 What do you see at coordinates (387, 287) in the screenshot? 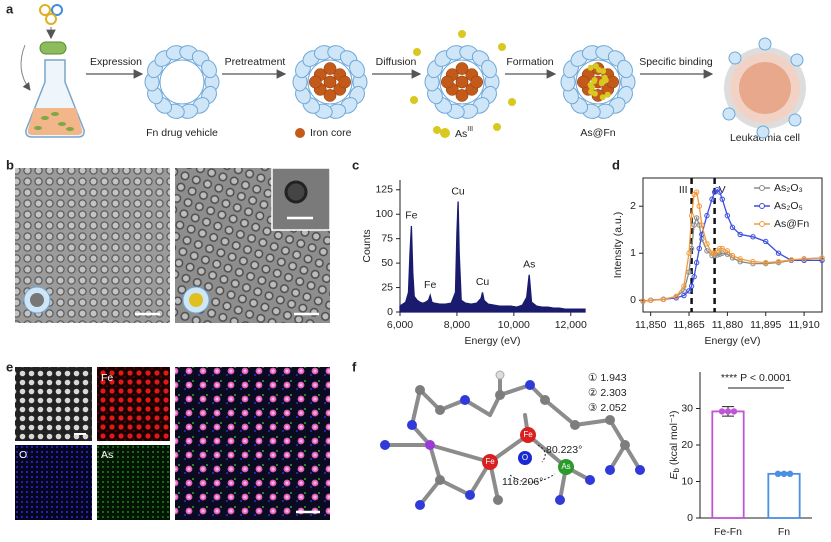
I see `y-tick-label: 25` at bounding box center [387, 287].